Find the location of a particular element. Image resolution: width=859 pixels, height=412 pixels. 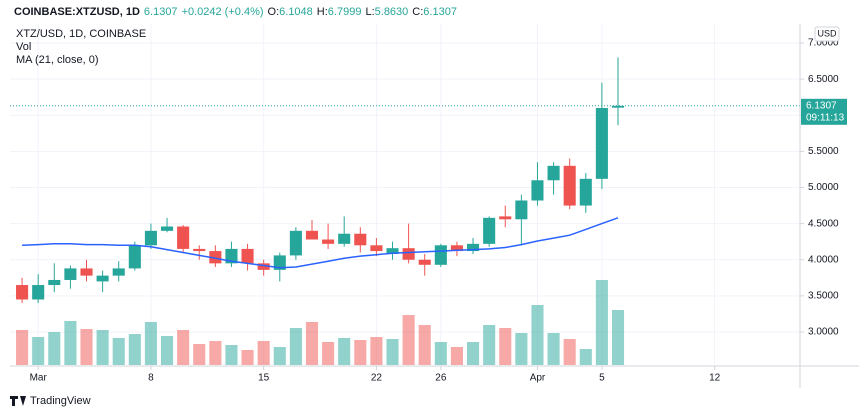

header-ohlc-value: 6.1048 is located at coordinates (296, 12).